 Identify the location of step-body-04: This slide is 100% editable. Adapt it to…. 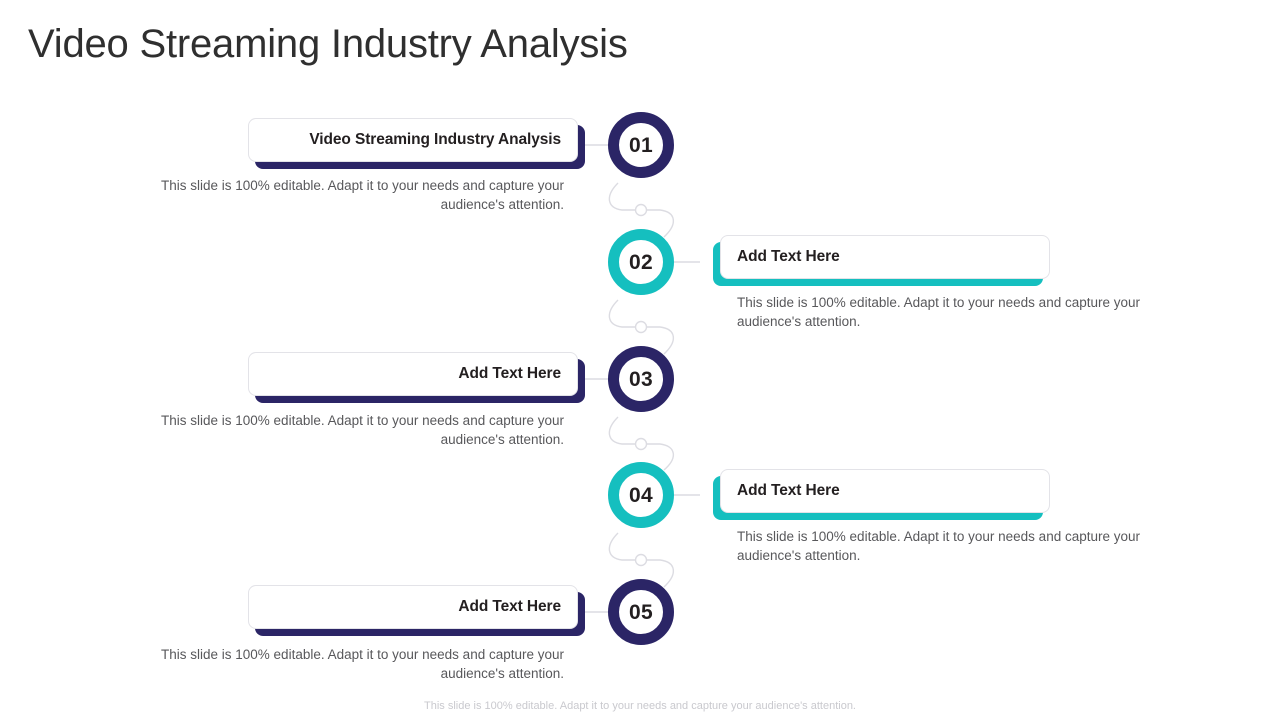
(938, 546).